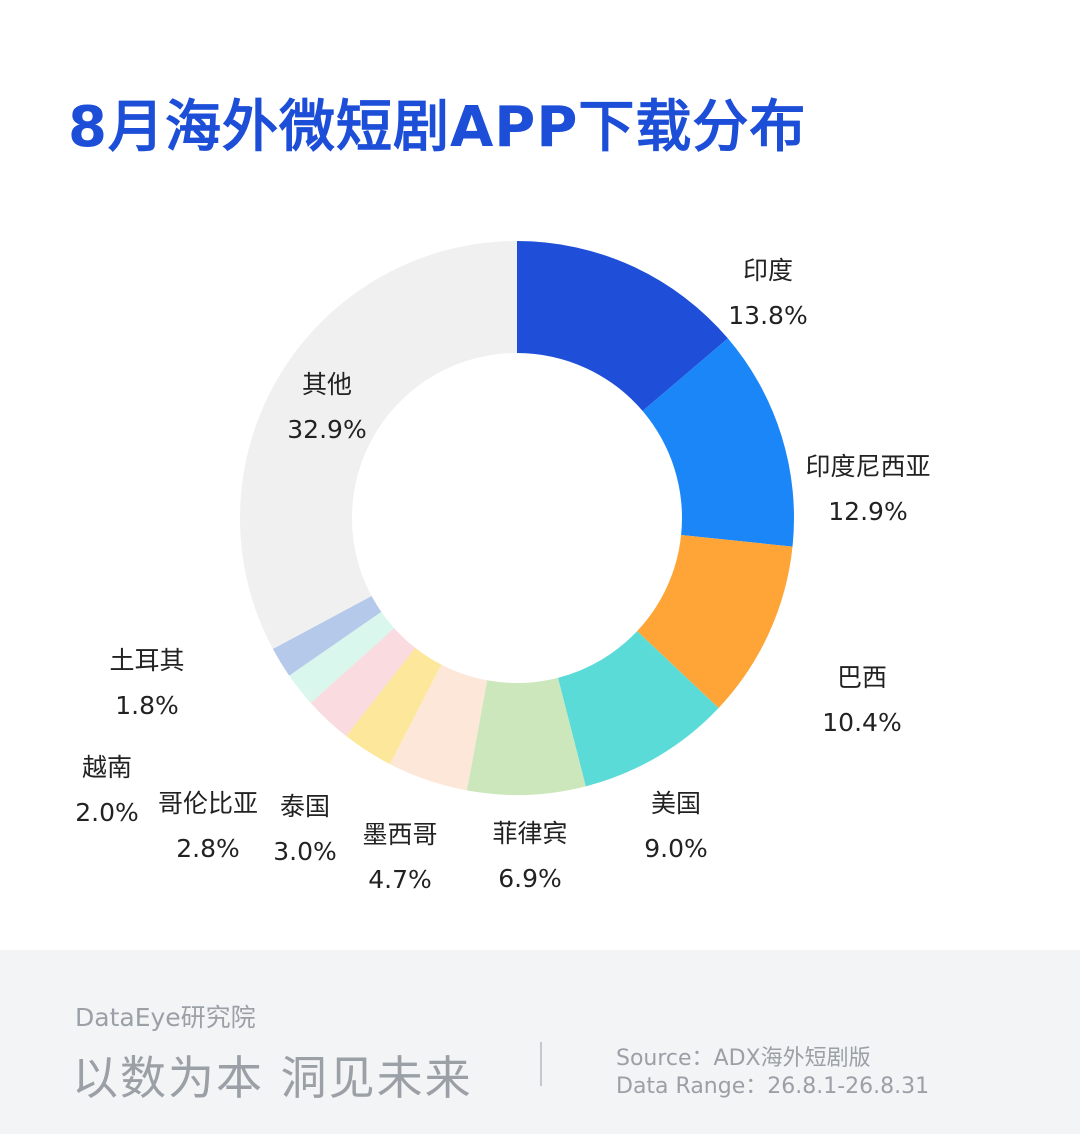 The image size is (1080, 1134). I want to click on slice-value-8: 2.0%, so click(107, 812).